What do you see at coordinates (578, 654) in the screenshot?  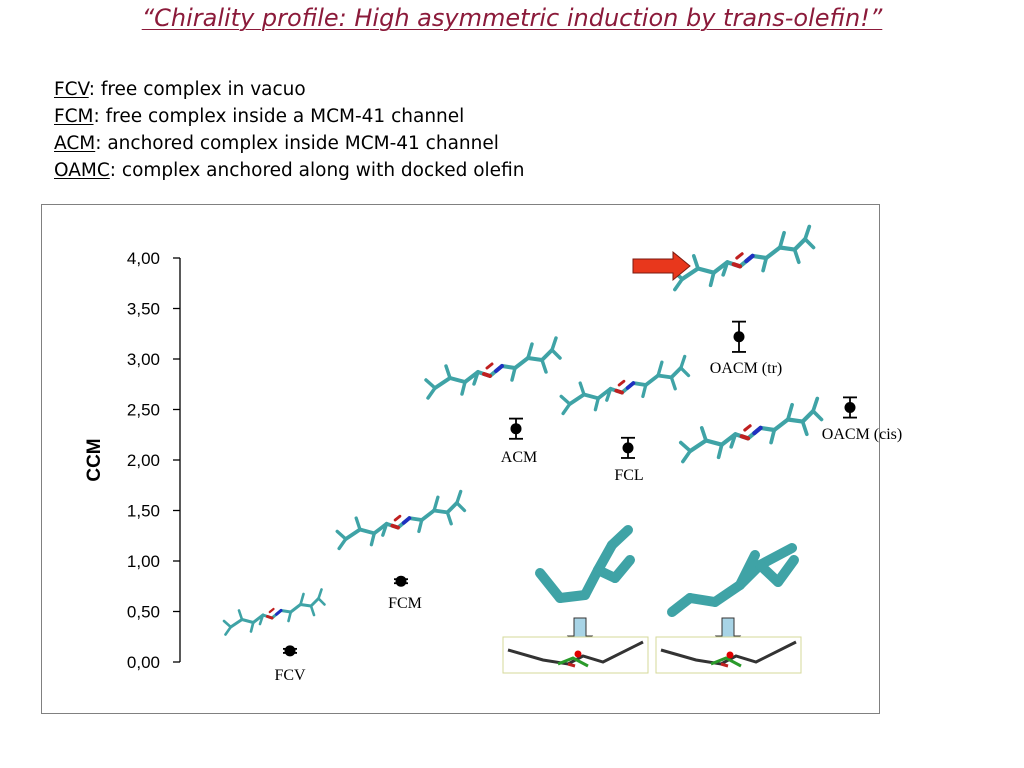 I see `red-dot-icon` at bounding box center [578, 654].